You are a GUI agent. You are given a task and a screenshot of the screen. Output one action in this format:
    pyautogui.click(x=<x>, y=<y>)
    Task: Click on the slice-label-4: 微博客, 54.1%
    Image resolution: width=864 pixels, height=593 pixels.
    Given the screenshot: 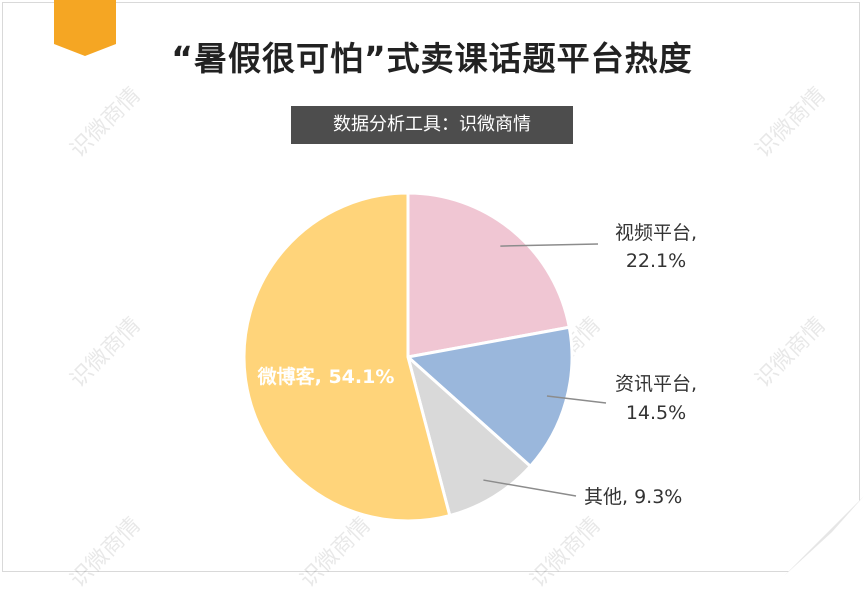 What is the action you would take?
    pyautogui.click(x=326, y=376)
    